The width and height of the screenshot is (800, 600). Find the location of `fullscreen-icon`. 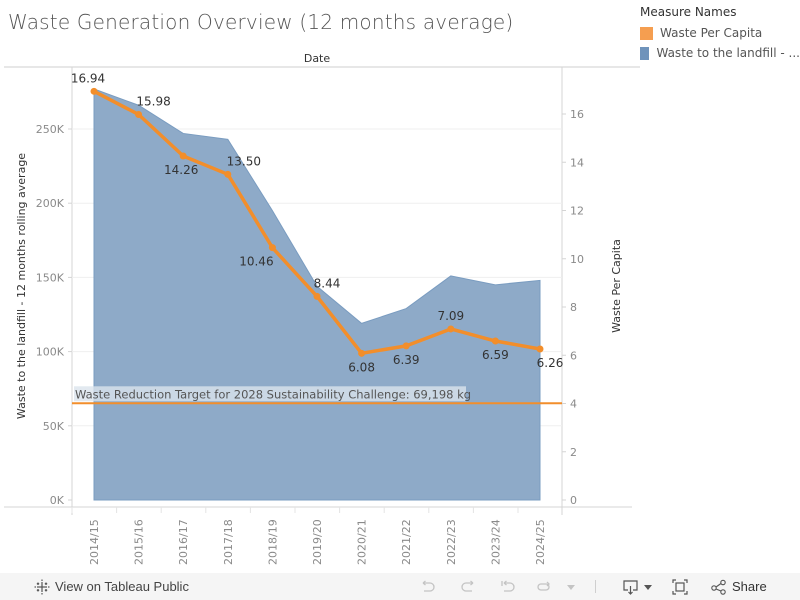

fullscreen-icon is located at coordinates (680, 586).